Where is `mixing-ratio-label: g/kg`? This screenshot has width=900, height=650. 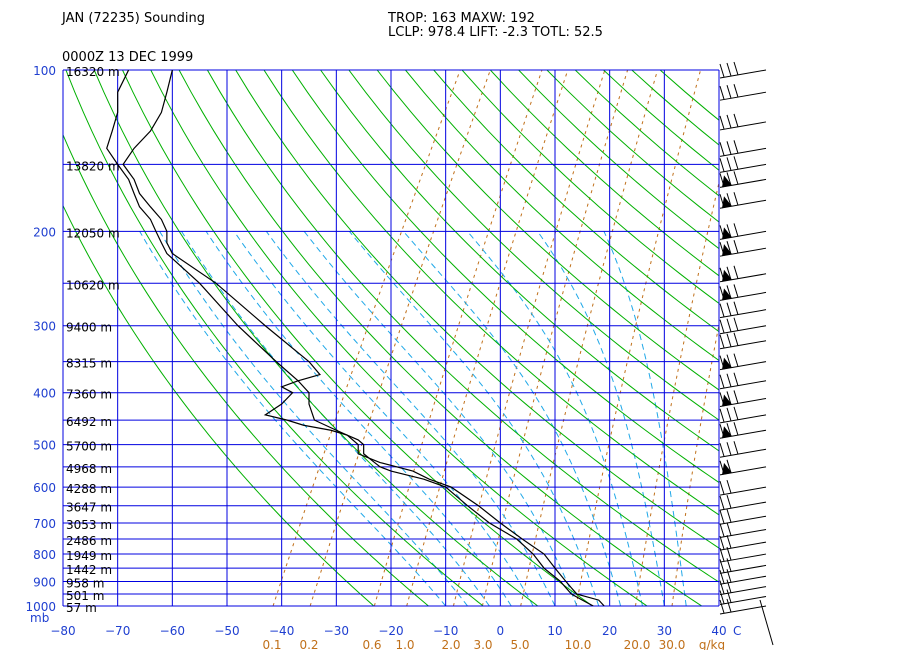 mixing-ratio-label: g/kg is located at coordinates (712, 644).